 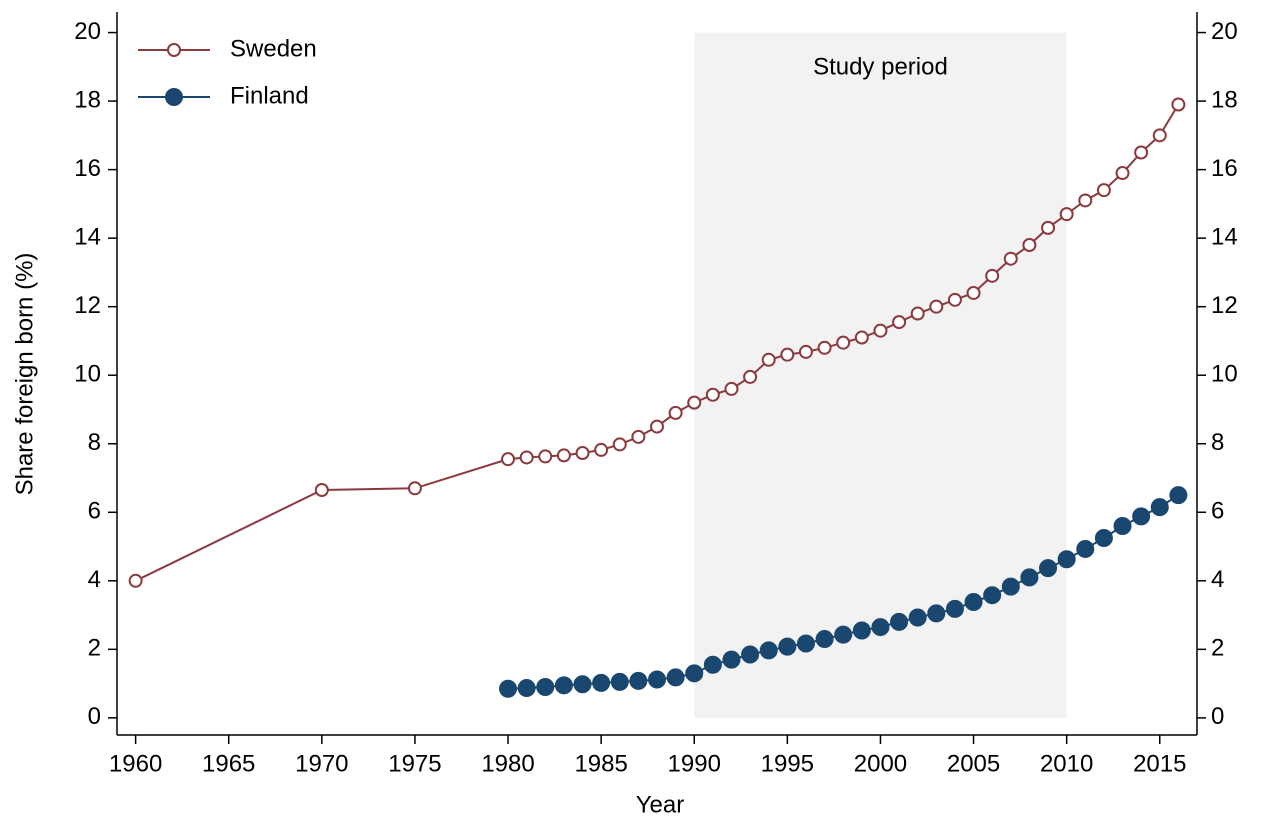 I want to click on y2-tick-label: 12, so click(x=1224, y=305).